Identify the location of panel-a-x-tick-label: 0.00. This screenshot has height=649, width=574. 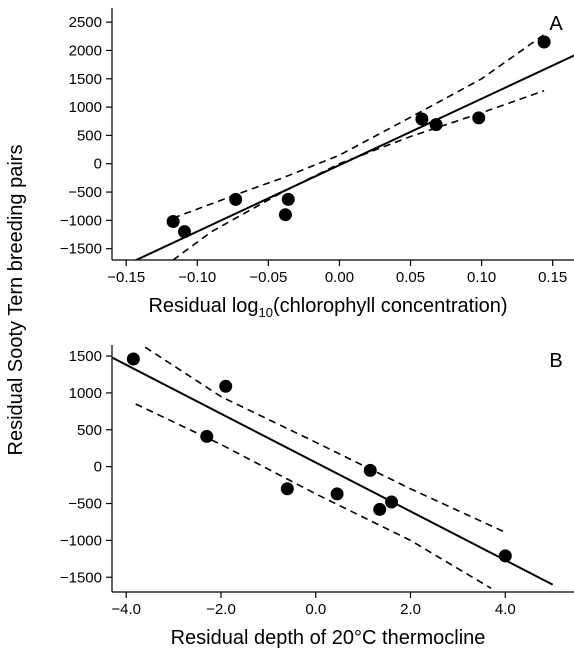
(339, 277).